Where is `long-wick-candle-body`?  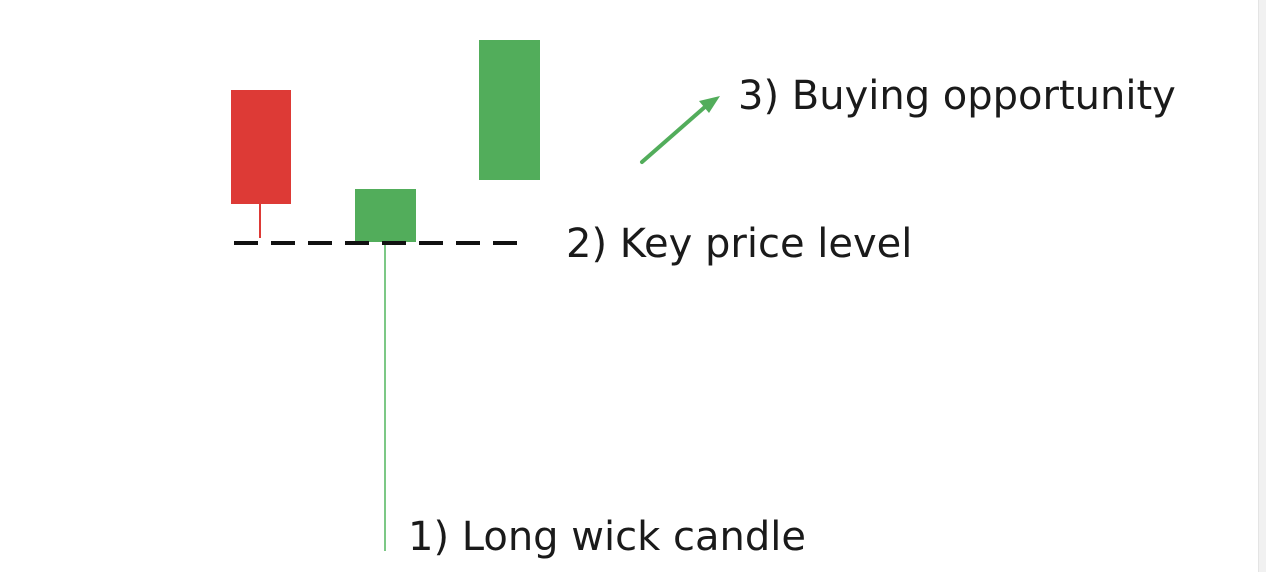
long-wick-candle-body is located at coordinates (385, 215).